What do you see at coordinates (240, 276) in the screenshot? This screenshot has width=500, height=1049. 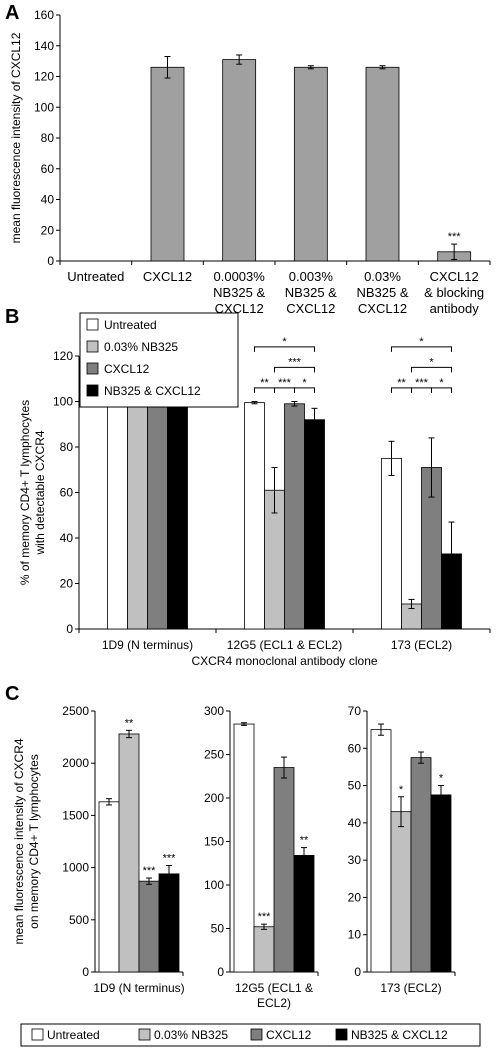 I see `panel-a-category-label: 0.0003%` at bounding box center [240, 276].